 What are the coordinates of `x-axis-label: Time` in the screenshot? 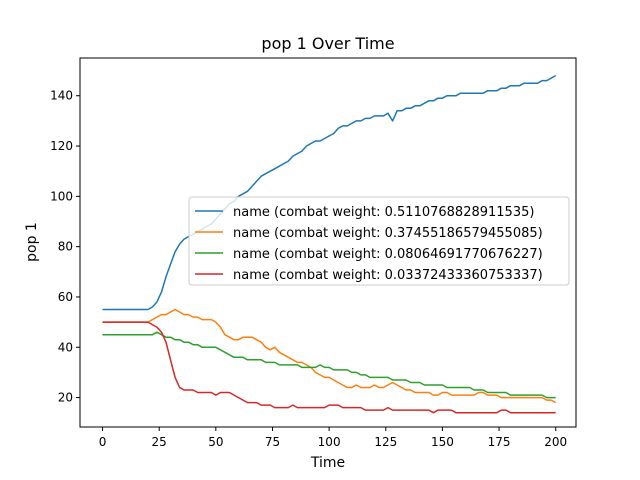 It's located at (327, 463).